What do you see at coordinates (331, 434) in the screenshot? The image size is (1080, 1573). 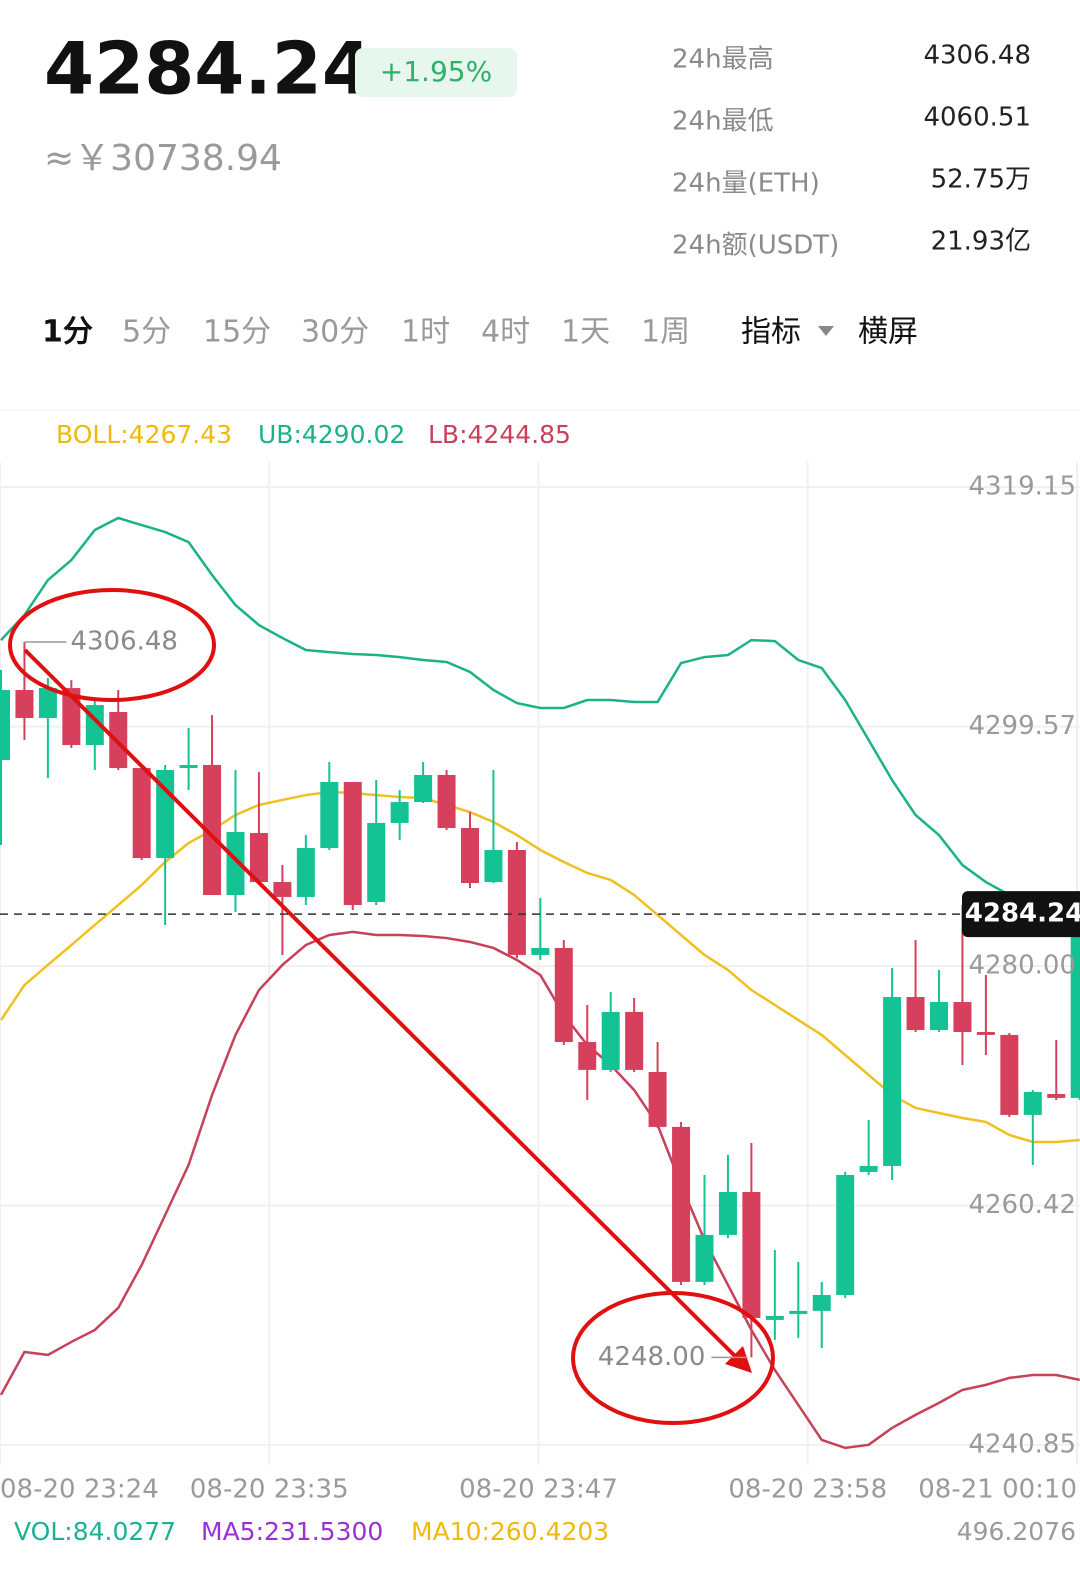 I see `indicator-legend: UB:4290.02` at bounding box center [331, 434].